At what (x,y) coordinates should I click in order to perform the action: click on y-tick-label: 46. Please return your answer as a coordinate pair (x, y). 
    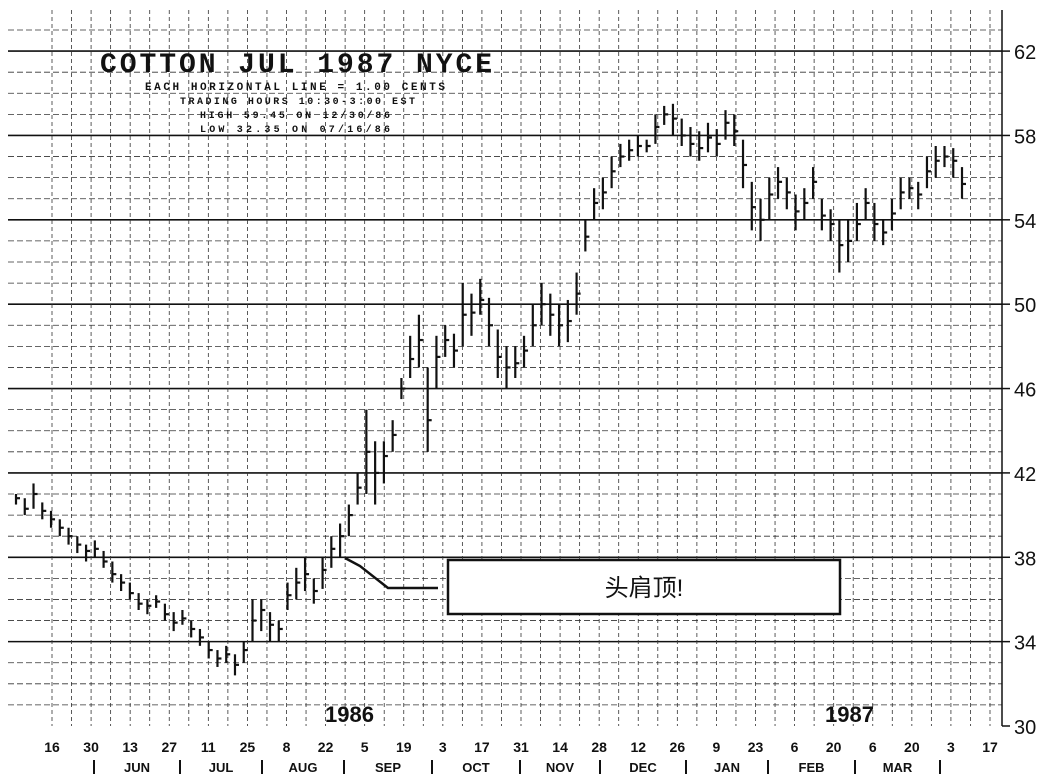
    Looking at the image, I should click on (1025, 391).